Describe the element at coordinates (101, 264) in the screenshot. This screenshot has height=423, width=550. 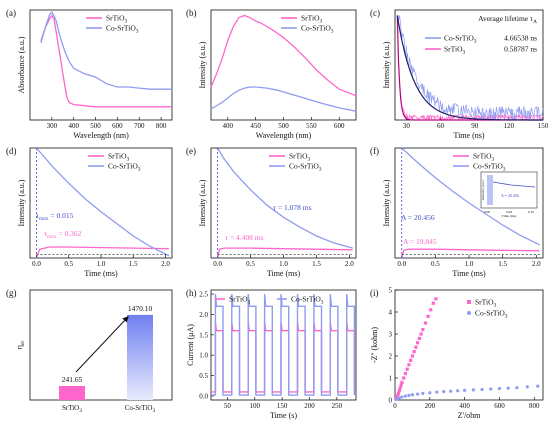
I see `x-tick-label: 1.0` at that location.